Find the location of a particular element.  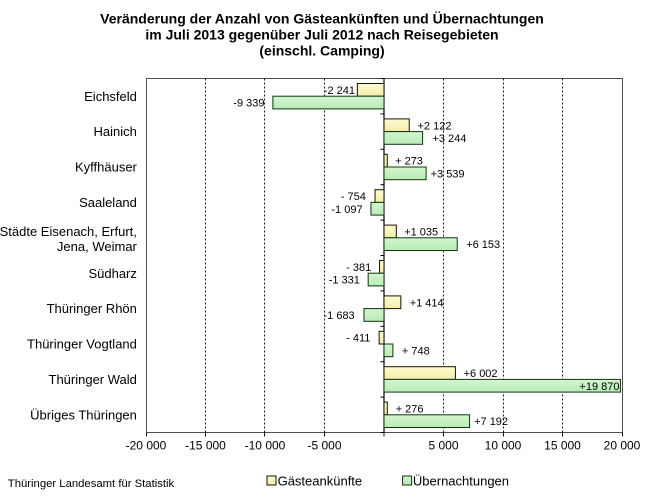

svg-text: +6 002 is located at coordinates (481, 374).